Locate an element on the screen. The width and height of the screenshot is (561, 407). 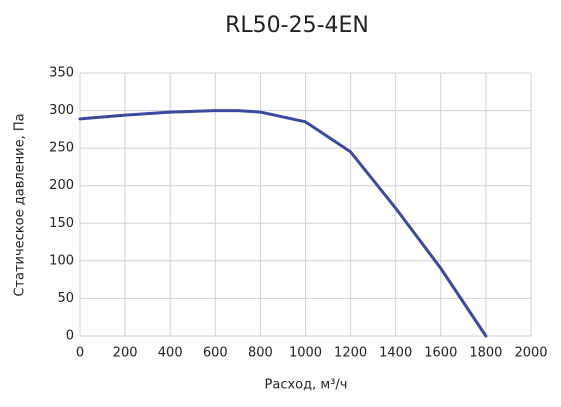
y-tick-label: 0 is located at coordinates (70, 336).